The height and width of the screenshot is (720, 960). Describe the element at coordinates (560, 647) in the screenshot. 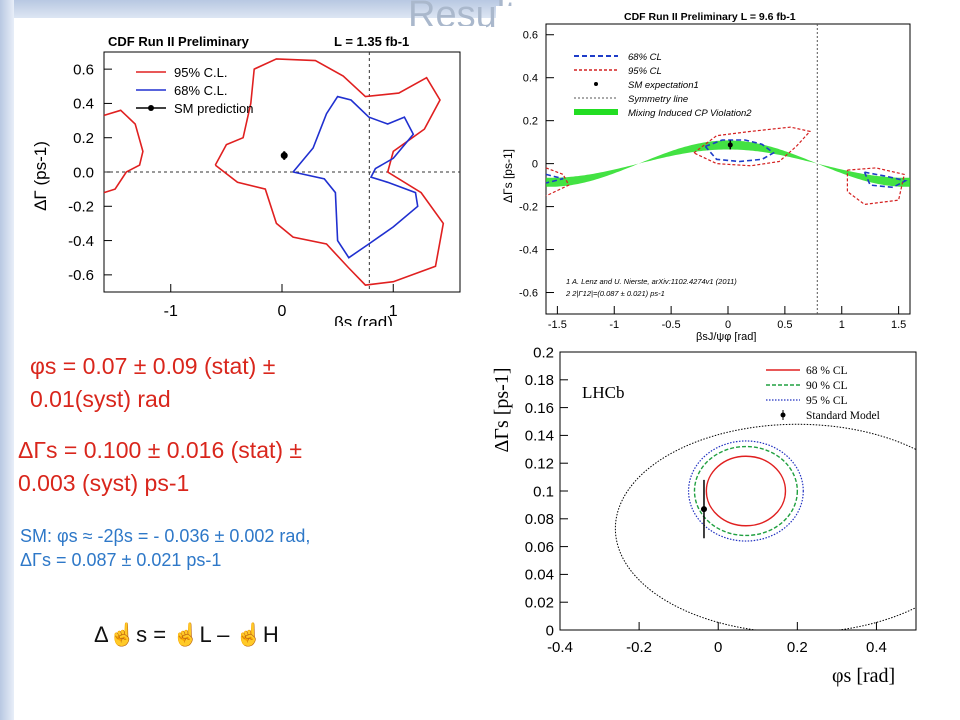

I see `lhcb-x-tick-label: -0.4` at that location.